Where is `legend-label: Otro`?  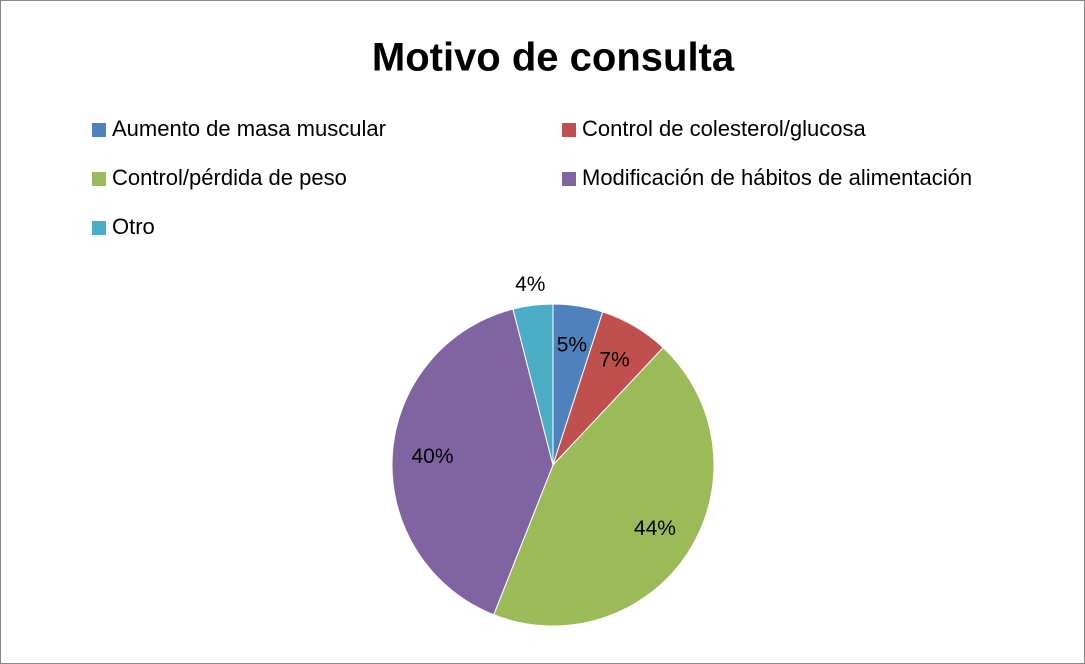 legend-label: Otro is located at coordinates (133, 226).